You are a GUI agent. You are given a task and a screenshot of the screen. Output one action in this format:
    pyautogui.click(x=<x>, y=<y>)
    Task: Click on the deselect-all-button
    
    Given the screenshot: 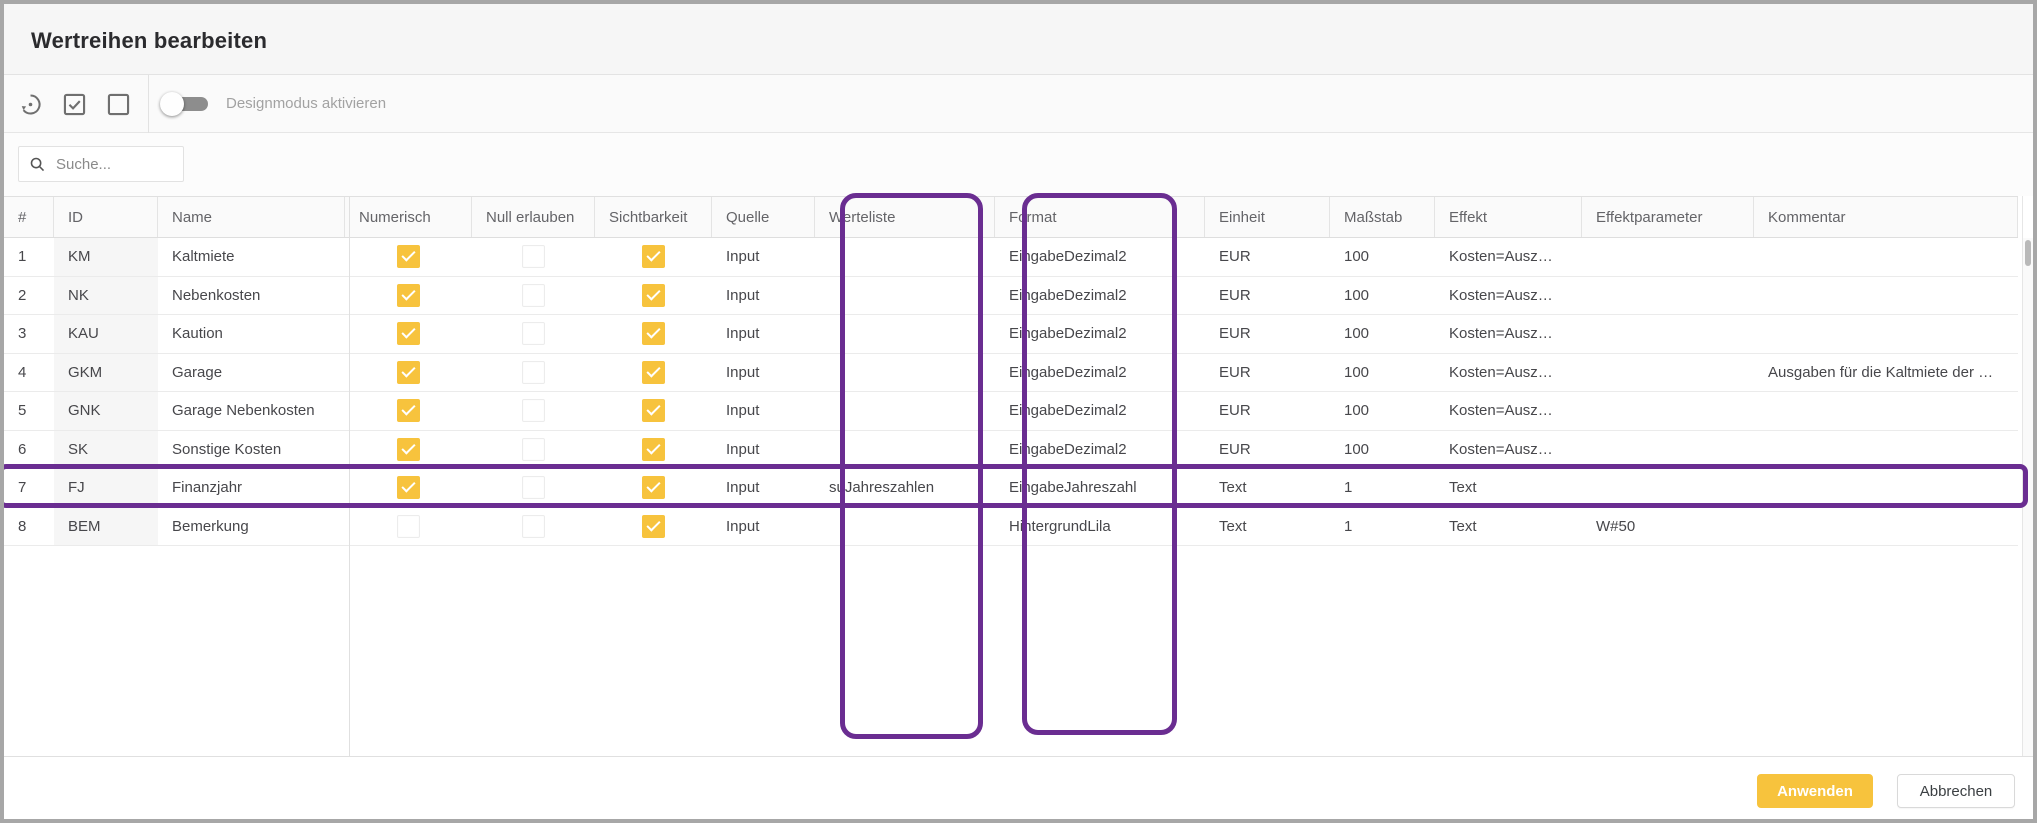 What is the action you would take?
    pyautogui.click(x=119, y=104)
    